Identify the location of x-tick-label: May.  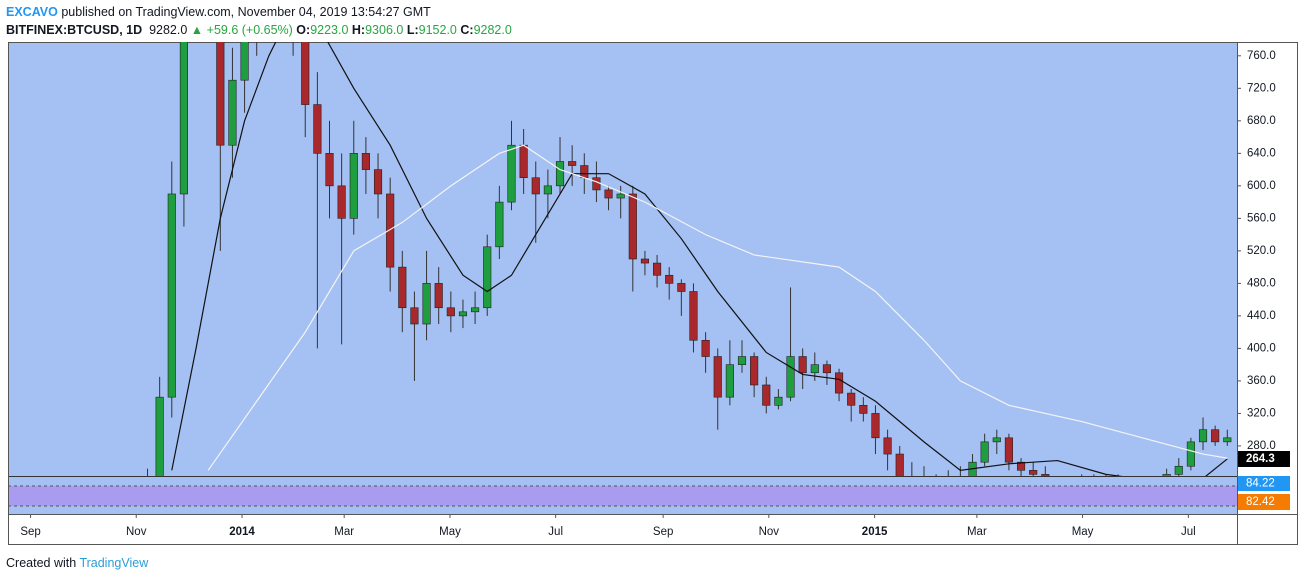
(450, 532).